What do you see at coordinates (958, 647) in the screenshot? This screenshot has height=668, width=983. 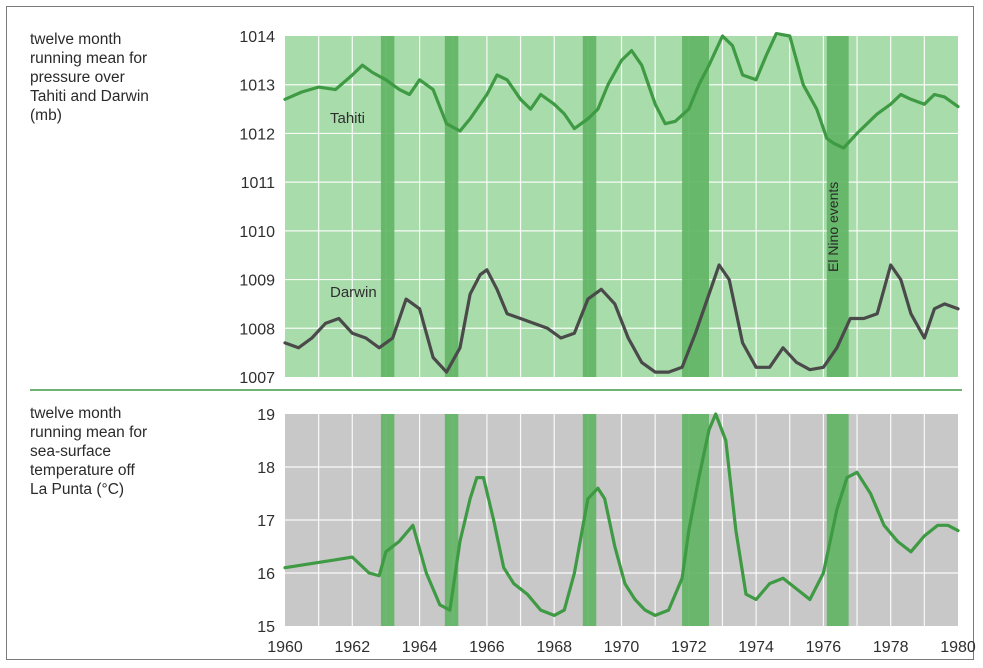 I see `x-tick-label: 1980` at bounding box center [958, 647].